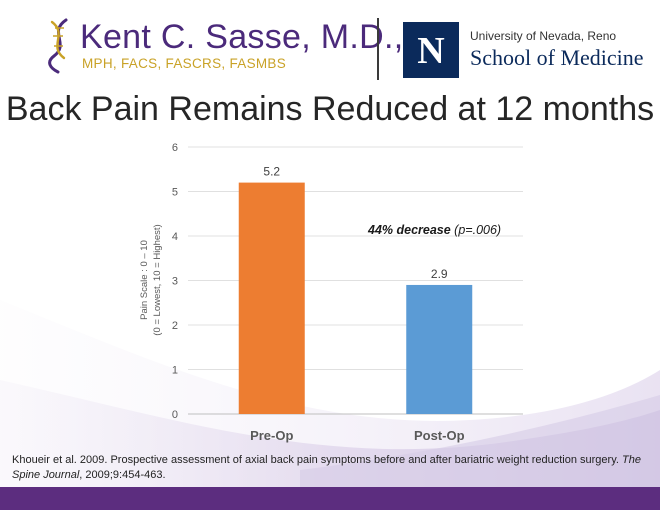 This screenshot has width=660, height=510. Describe the element at coordinates (157, 279) in the screenshot. I see `y-axis-label-line: (0 = Lowest, 10 = Highest)` at that location.